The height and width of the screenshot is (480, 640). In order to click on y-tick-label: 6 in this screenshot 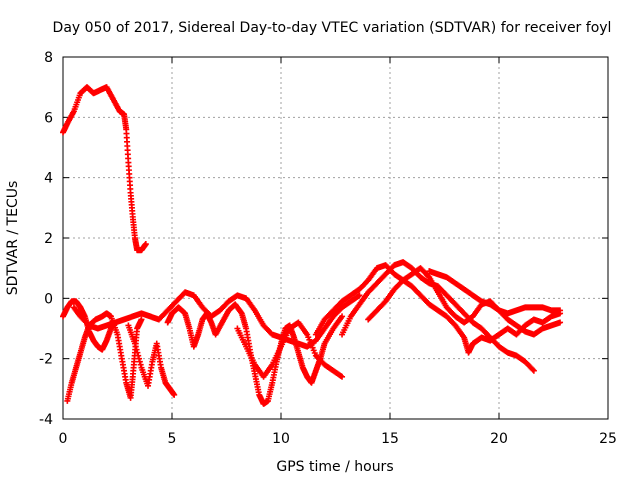, I will do `click(48, 118)`.